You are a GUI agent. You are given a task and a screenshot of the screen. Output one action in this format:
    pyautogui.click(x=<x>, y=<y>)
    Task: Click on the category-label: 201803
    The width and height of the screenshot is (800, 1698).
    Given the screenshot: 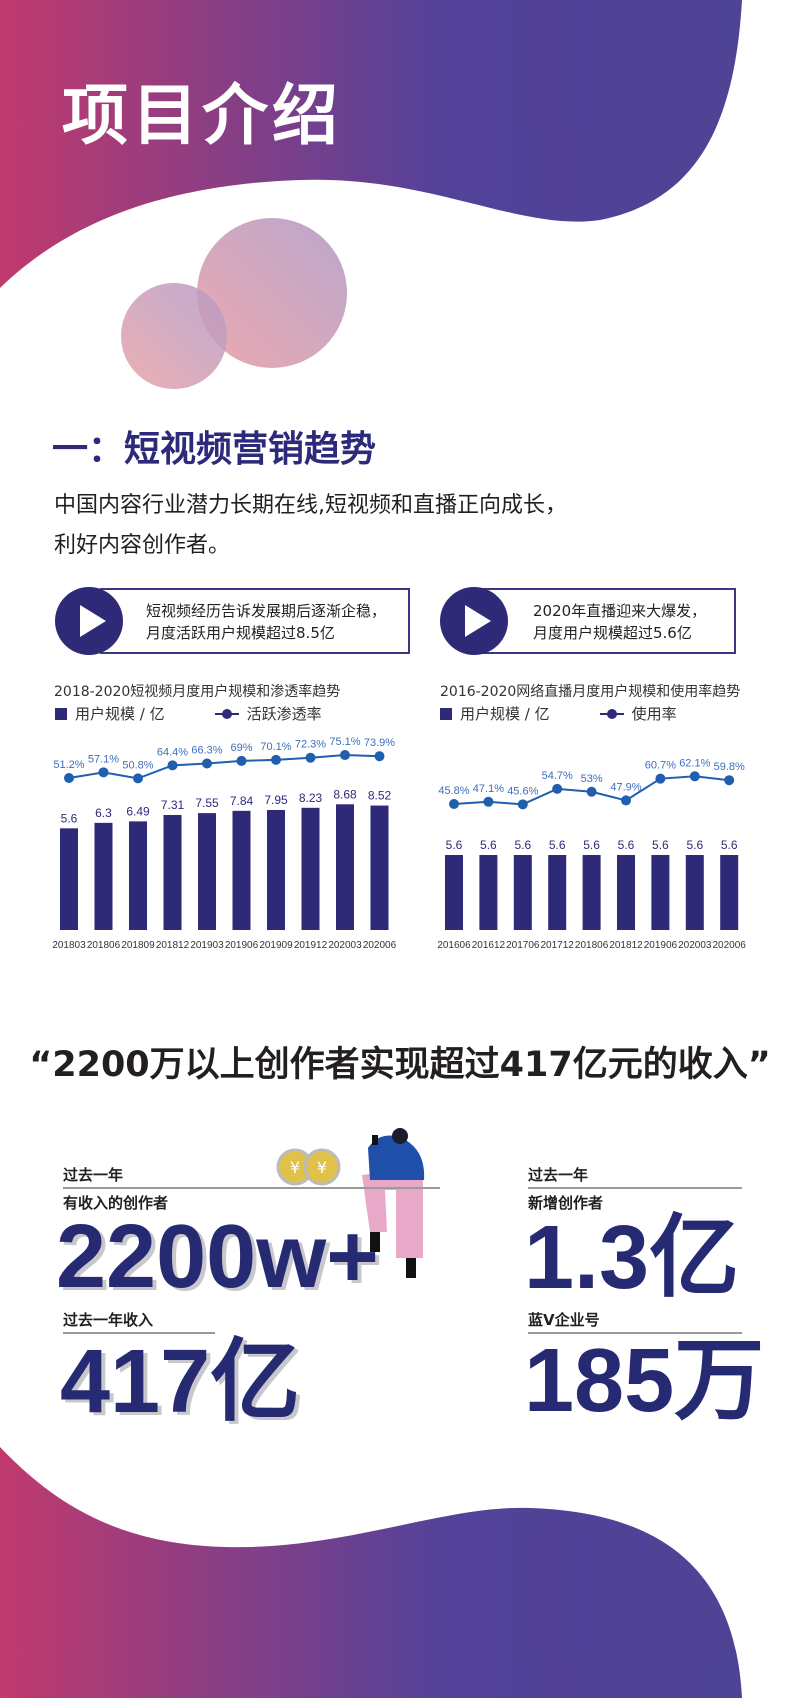 What is the action you would take?
    pyautogui.click(x=69, y=945)
    